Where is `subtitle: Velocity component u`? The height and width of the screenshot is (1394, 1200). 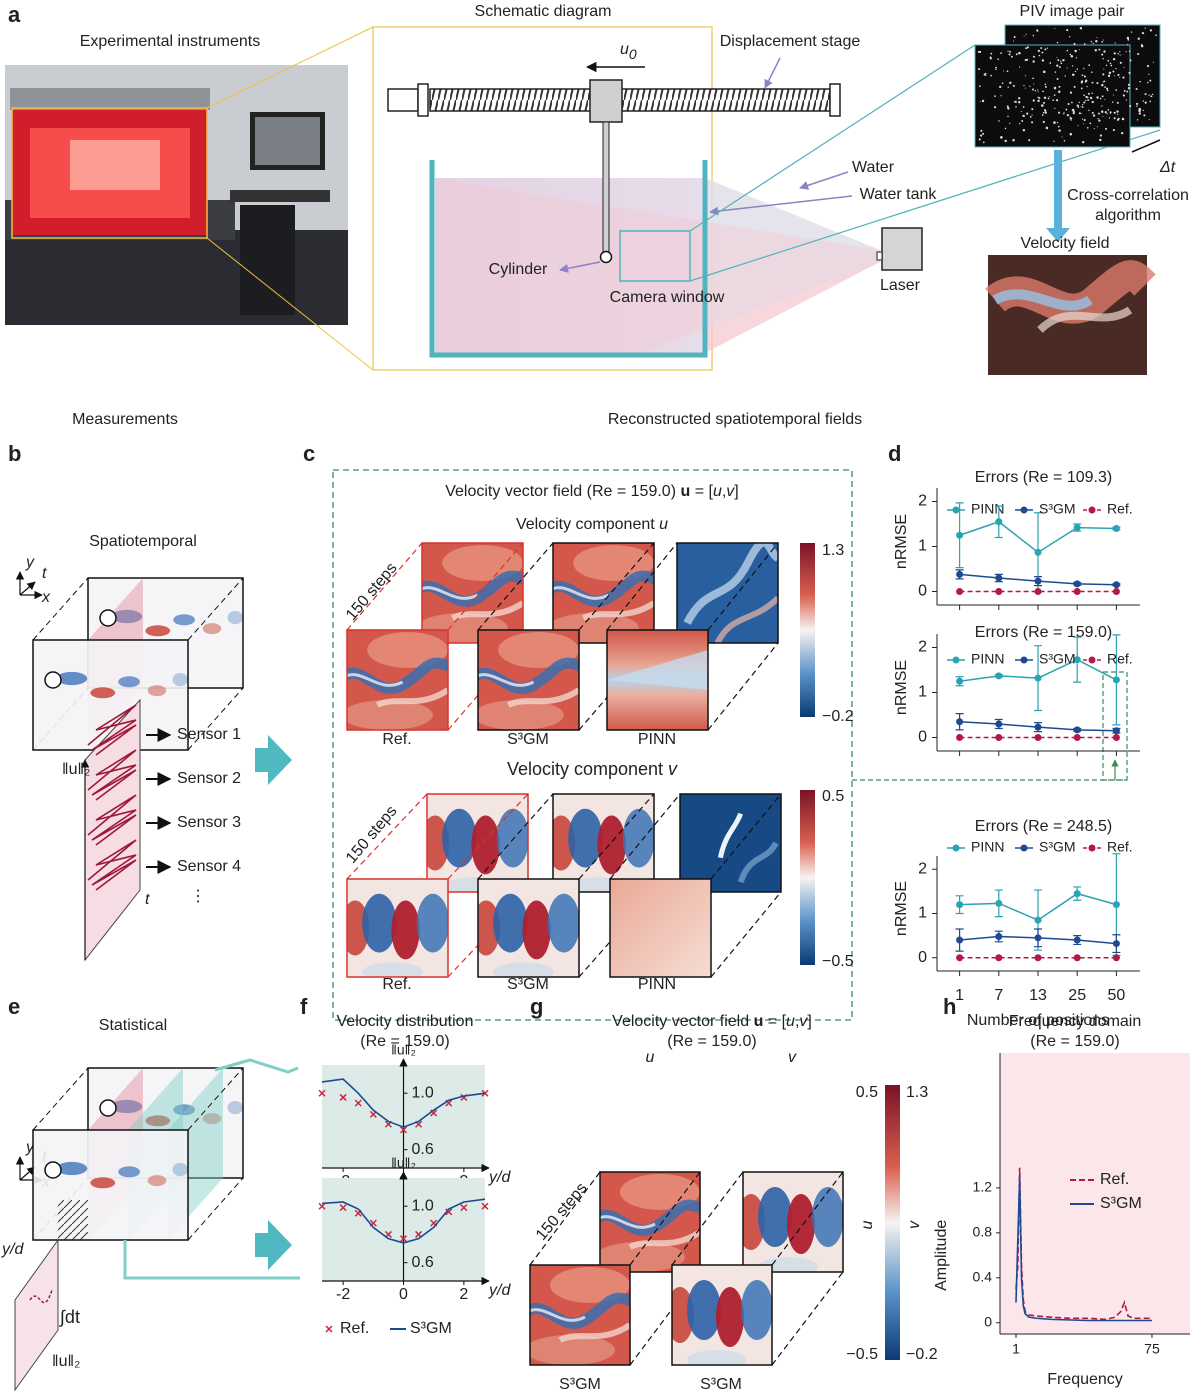
subtitle: Velocity component u is located at coordinates (592, 524).